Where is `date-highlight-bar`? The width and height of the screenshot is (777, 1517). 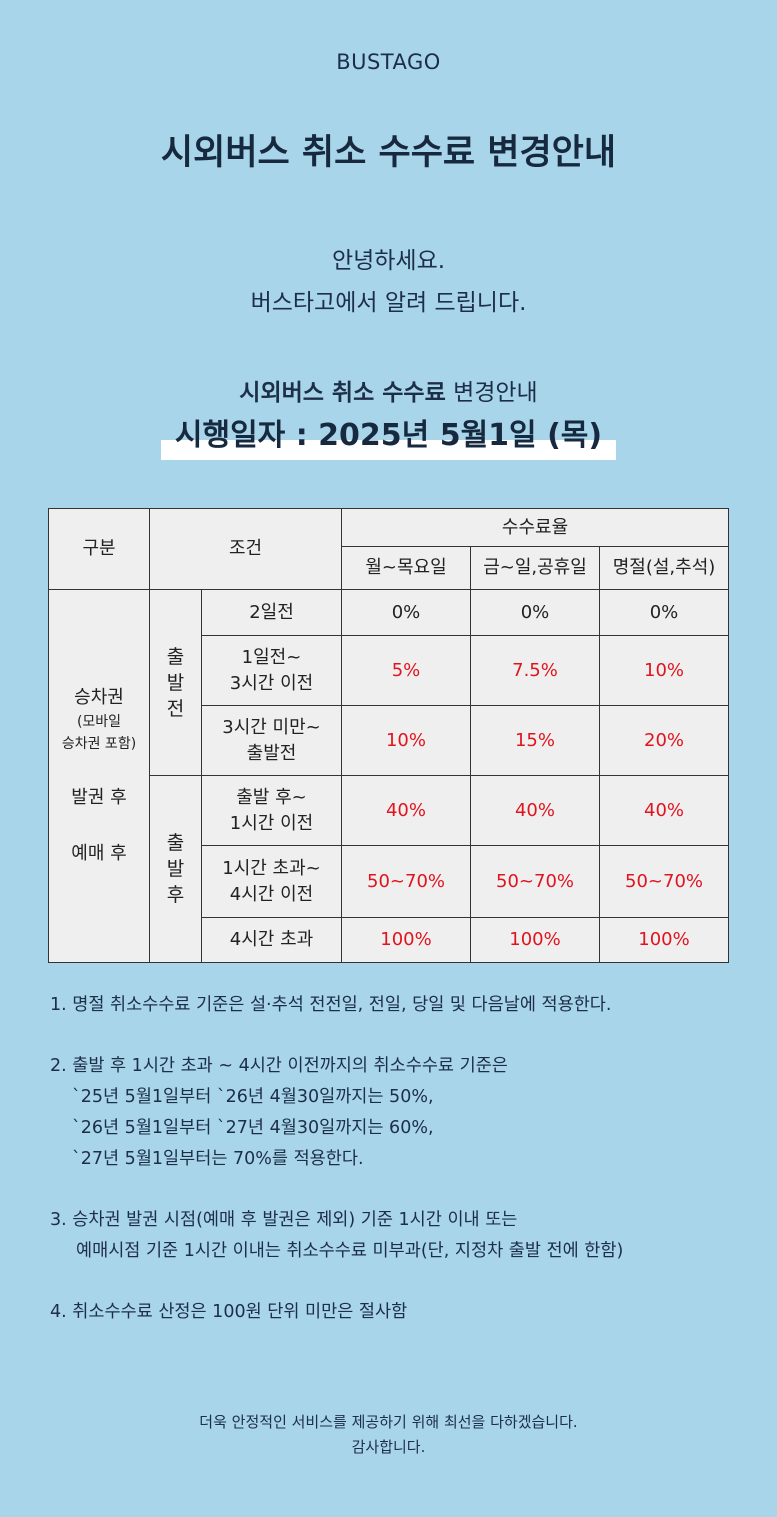
date-highlight-bar is located at coordinates (388, 450).